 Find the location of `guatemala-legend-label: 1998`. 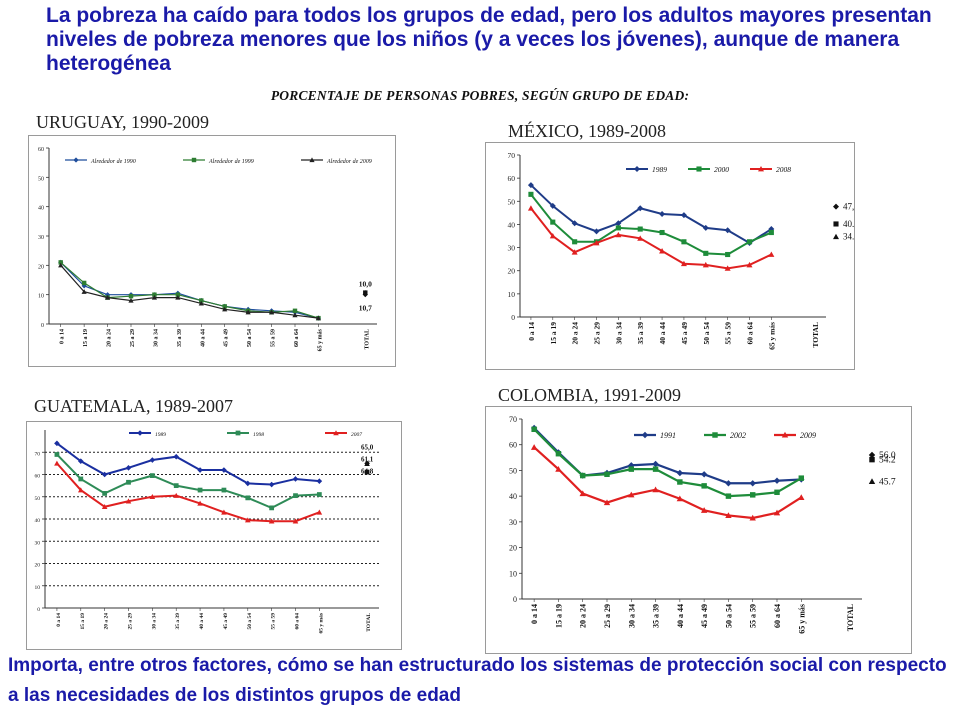

guatemala-legend-label: 1998 is located at coordinates (258, 435).